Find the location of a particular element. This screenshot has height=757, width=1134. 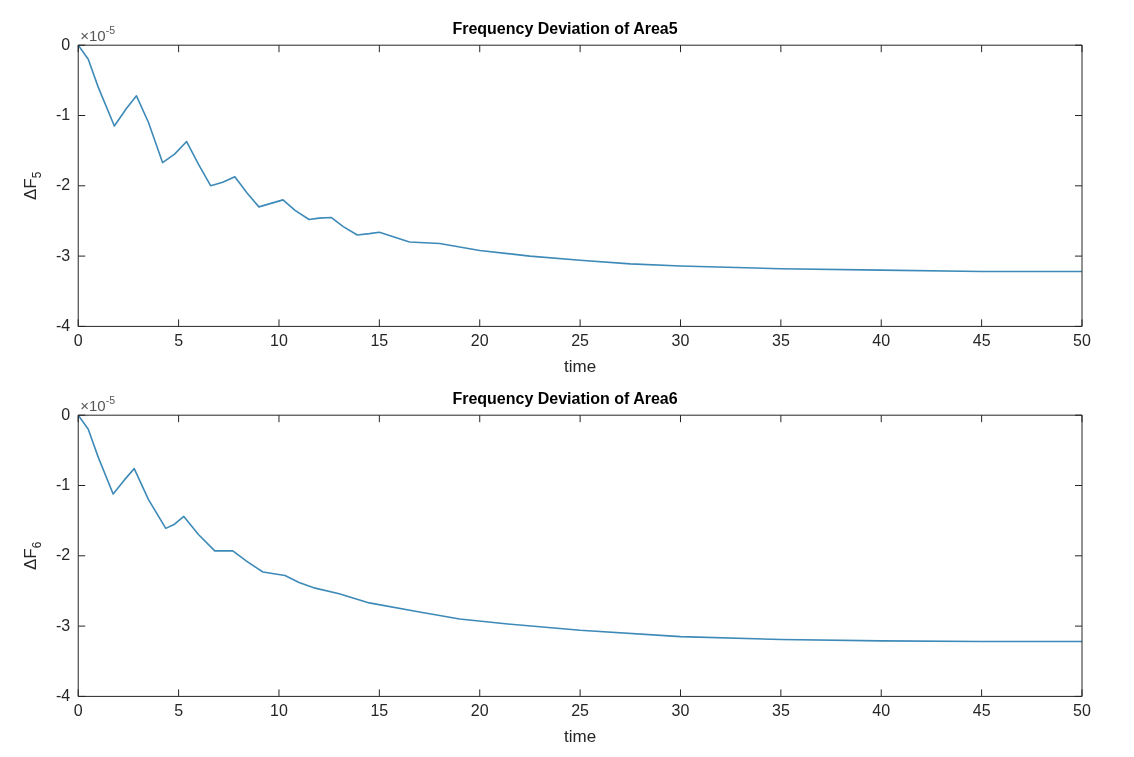

chart-title: Frequency Deviation of Area5 is located at coordinates (565, 29).